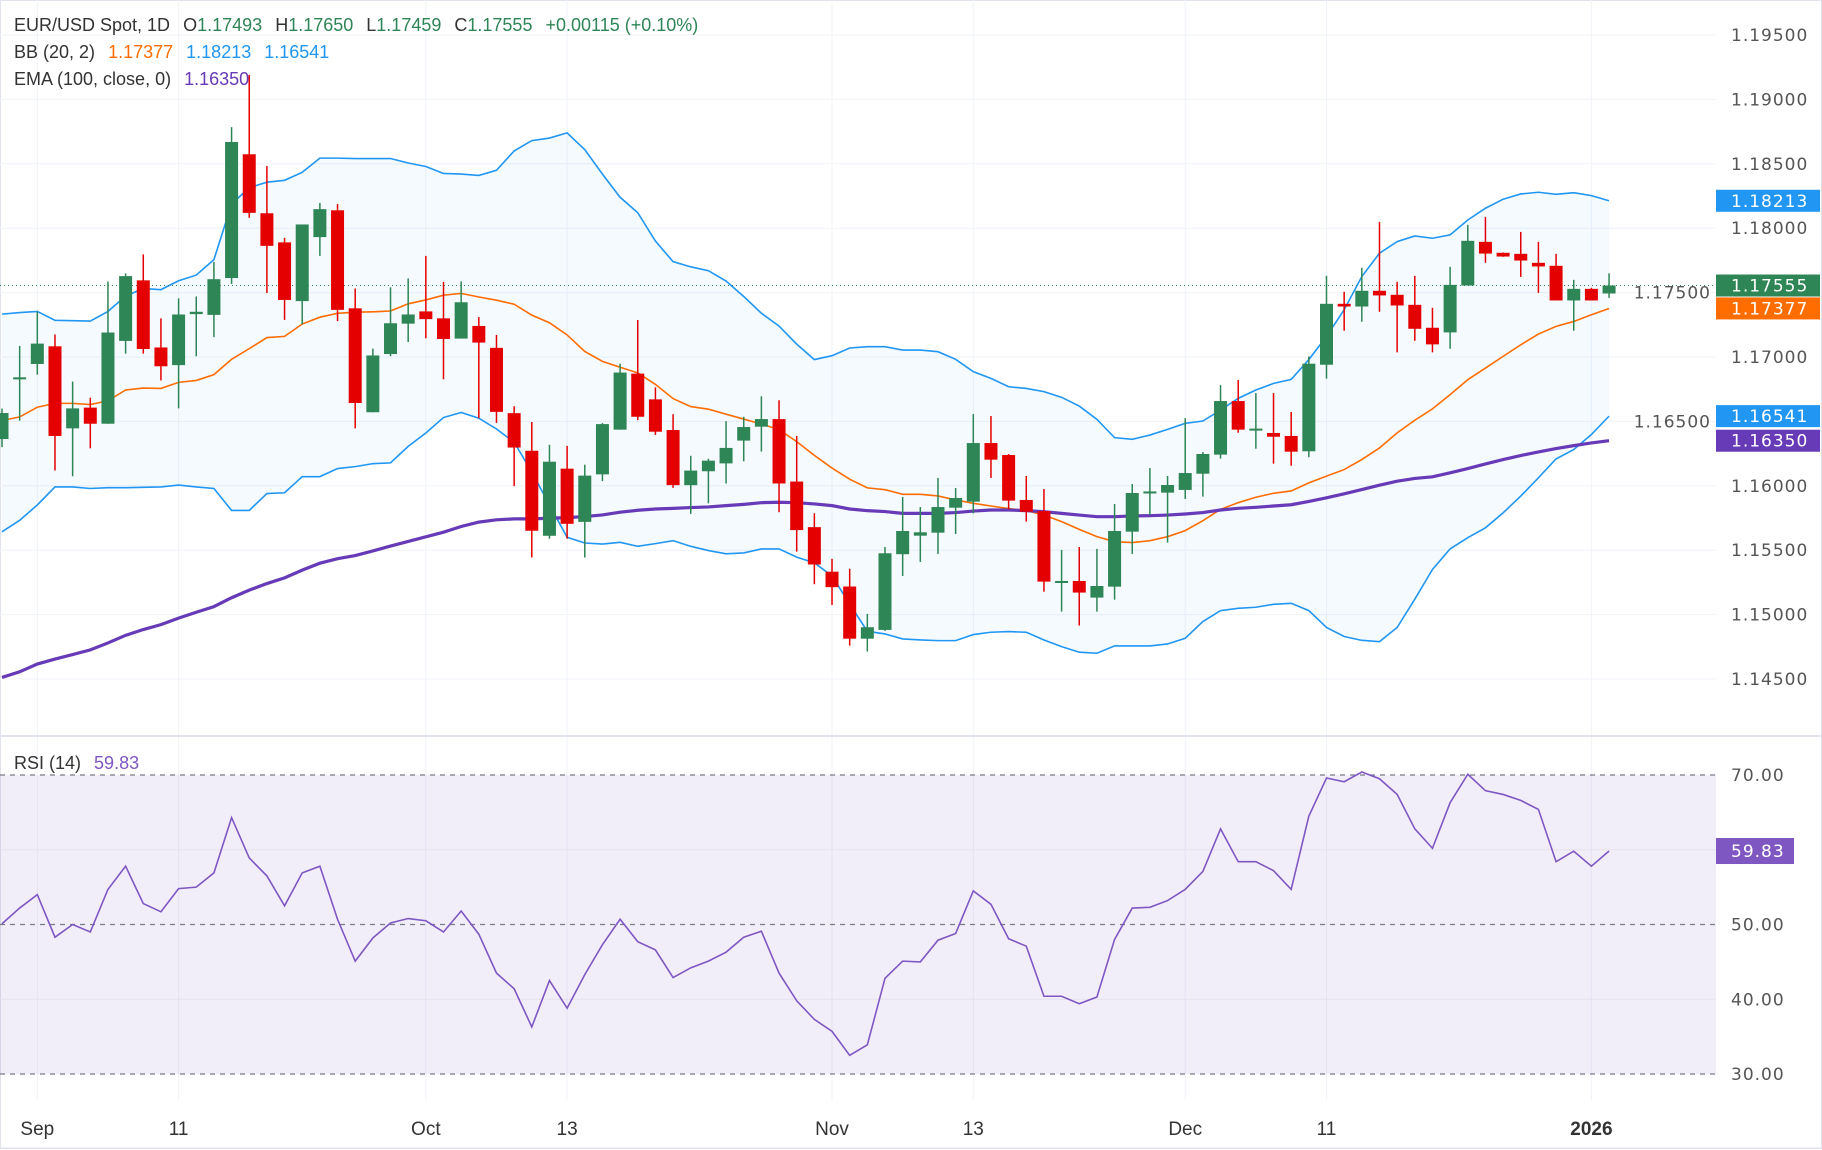  I want to click on rsi-label: RSI (14), so click(48, 763).